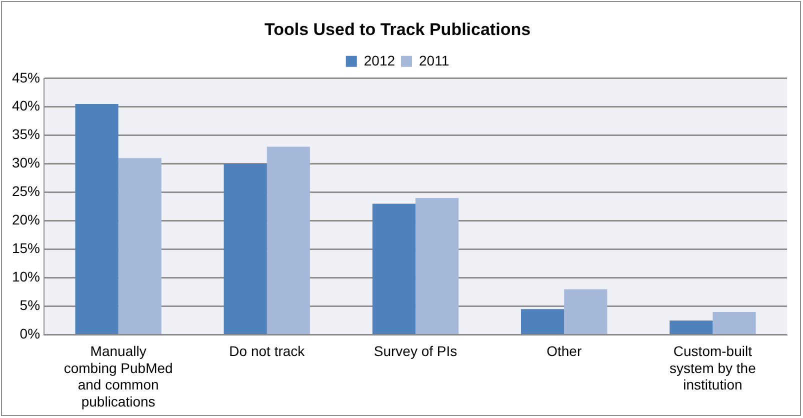 The height and width of the screenshot is (418, 803). What do you see at coordinates (434, 60) in the screenshot?
I see `legend-label: 2011` at bounding box center [434, 60].